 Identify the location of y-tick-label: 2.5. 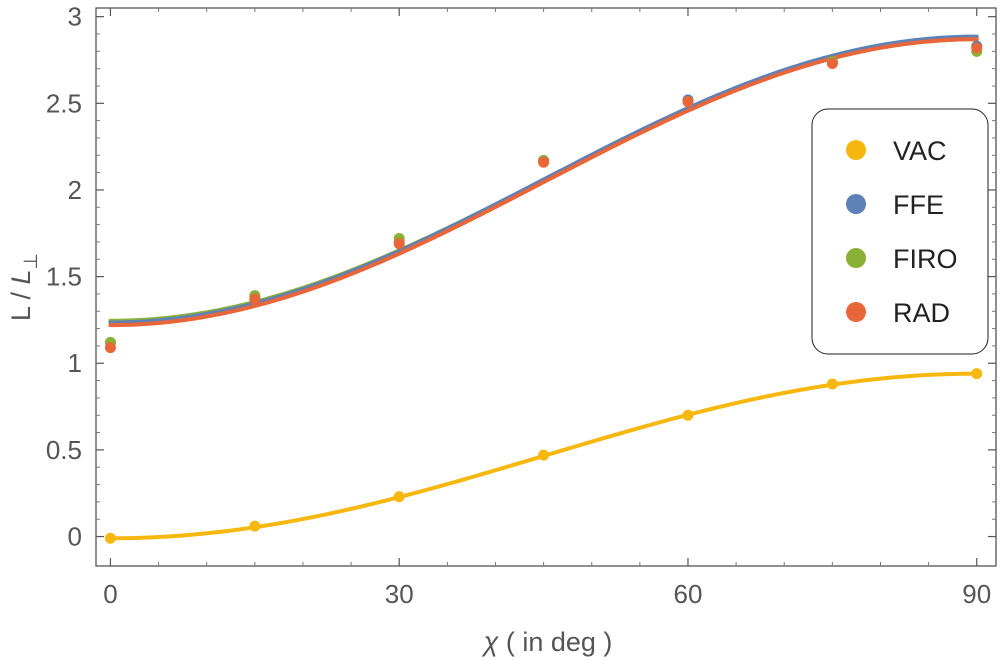
(64, 103).